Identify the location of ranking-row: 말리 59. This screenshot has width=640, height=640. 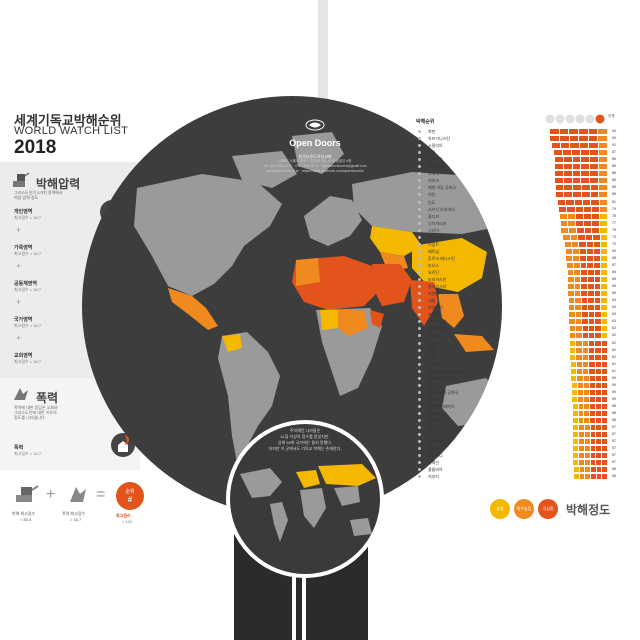
(519, 385).